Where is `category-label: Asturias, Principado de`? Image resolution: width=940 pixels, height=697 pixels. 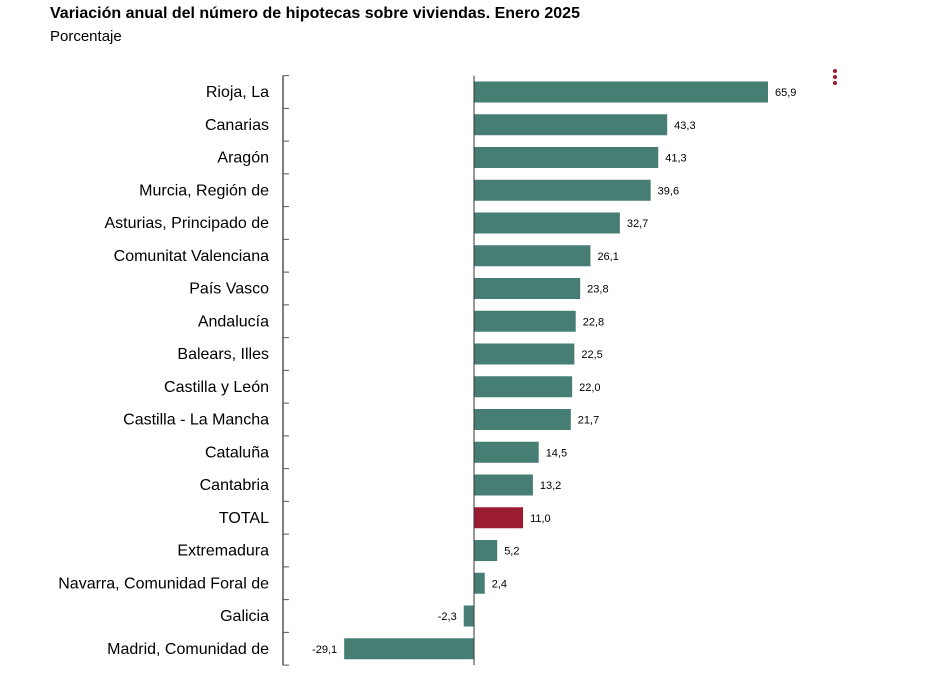
category-label: Asturias, Principado de is located at coordinates (186, 223).